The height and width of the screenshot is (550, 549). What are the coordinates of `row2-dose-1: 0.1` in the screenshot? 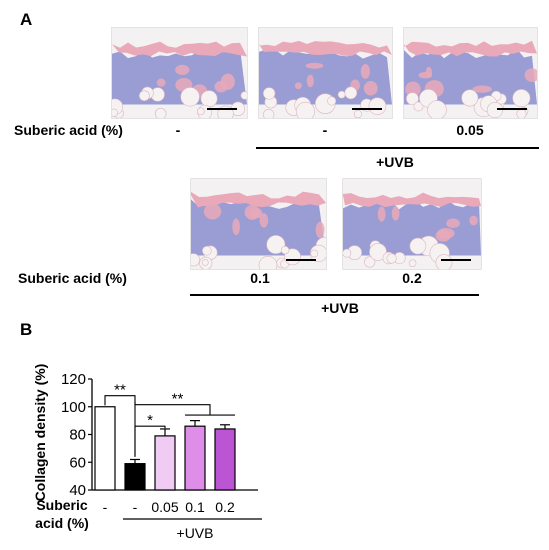 It's located at (260, 278).